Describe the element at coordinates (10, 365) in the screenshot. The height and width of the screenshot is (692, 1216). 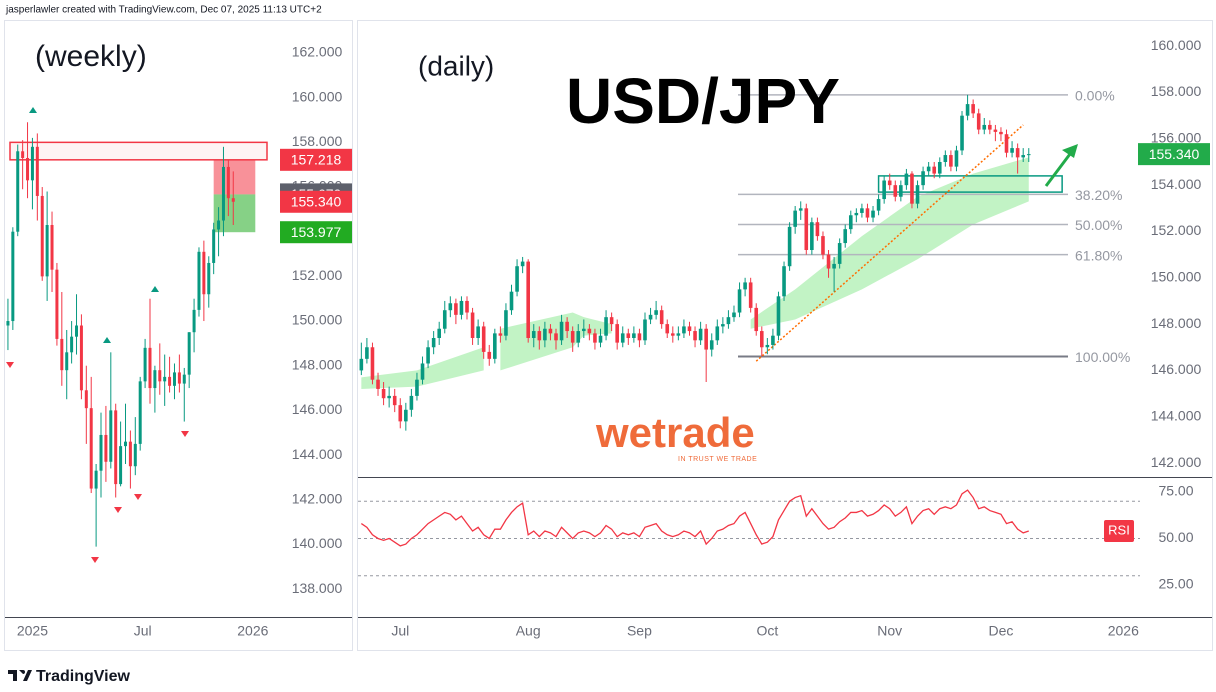
I see `pivot-down` at that location.